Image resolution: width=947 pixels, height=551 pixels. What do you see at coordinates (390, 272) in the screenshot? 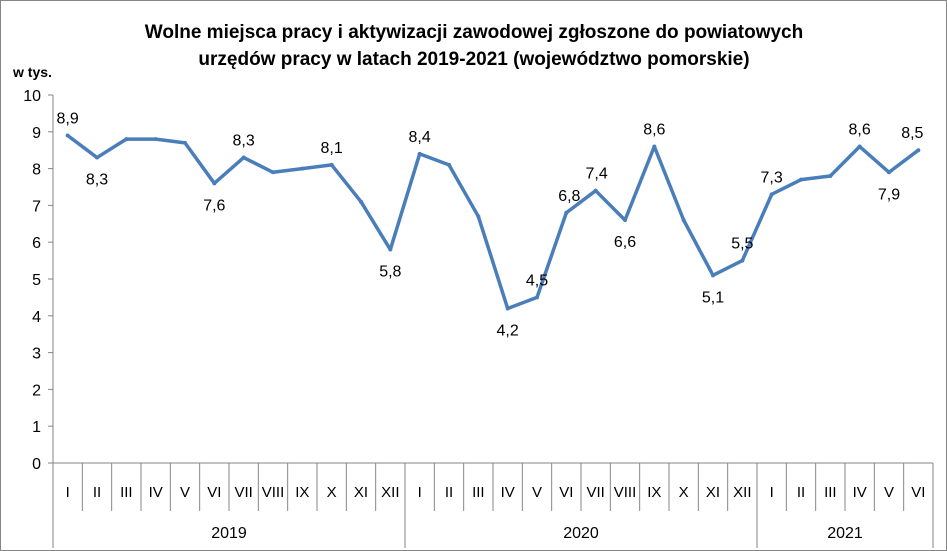
I see `data-label: 5,8` at bounding box center [390, 272].